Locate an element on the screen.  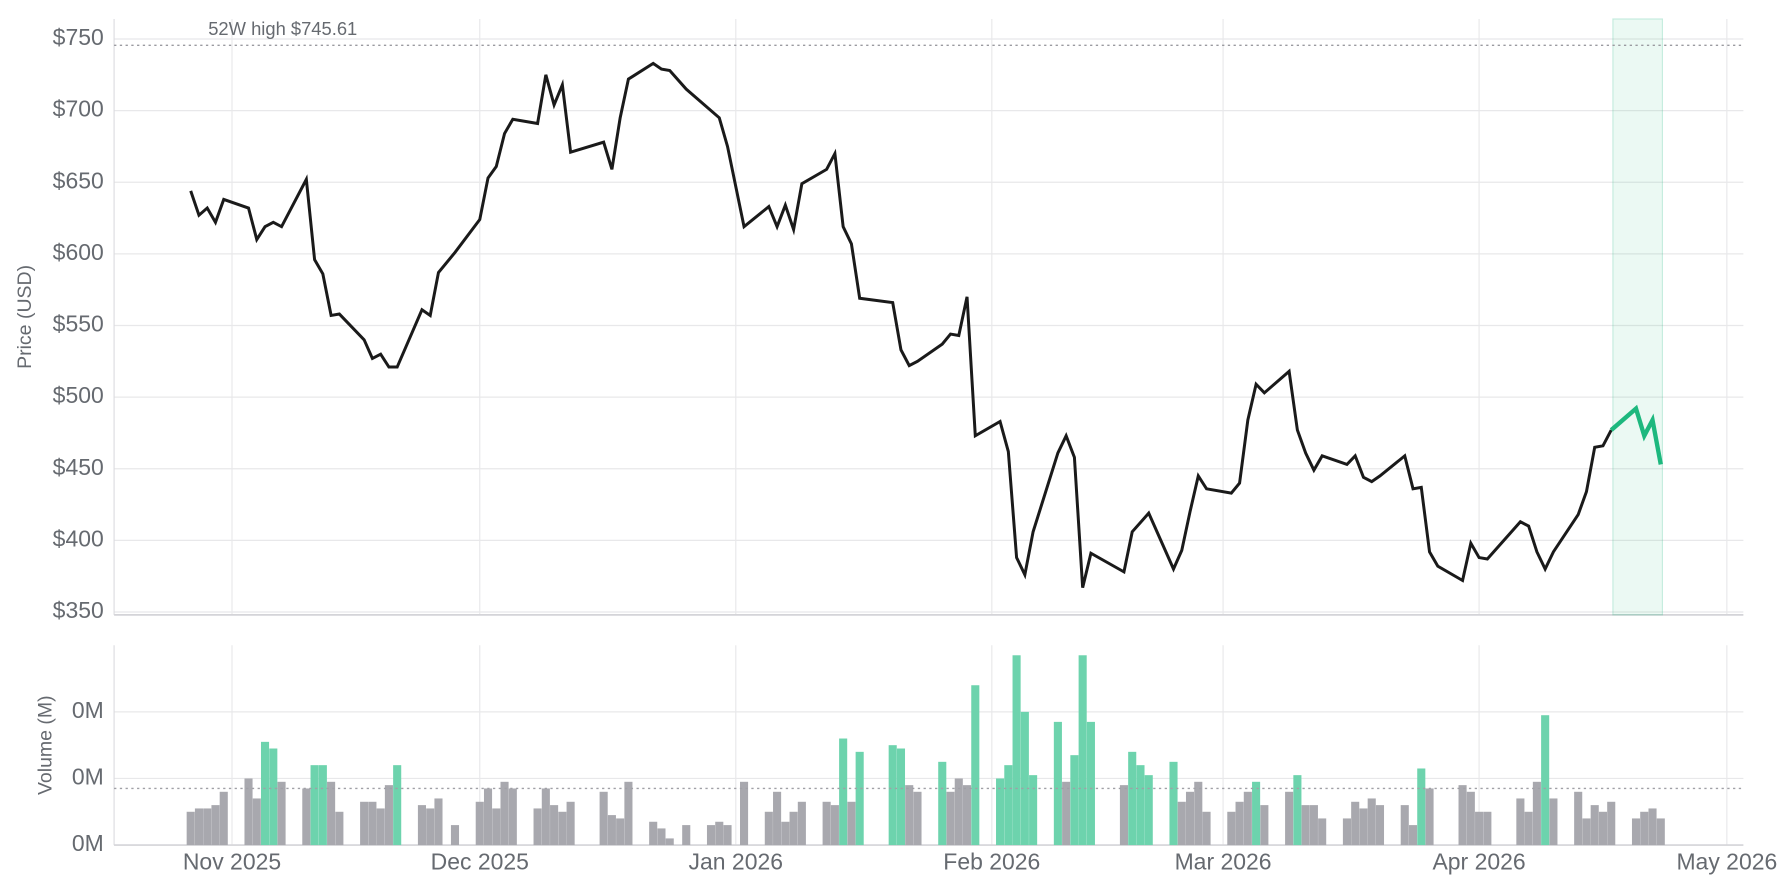
high-label: 52W high $745.61 is located at coordinates (282, 28).